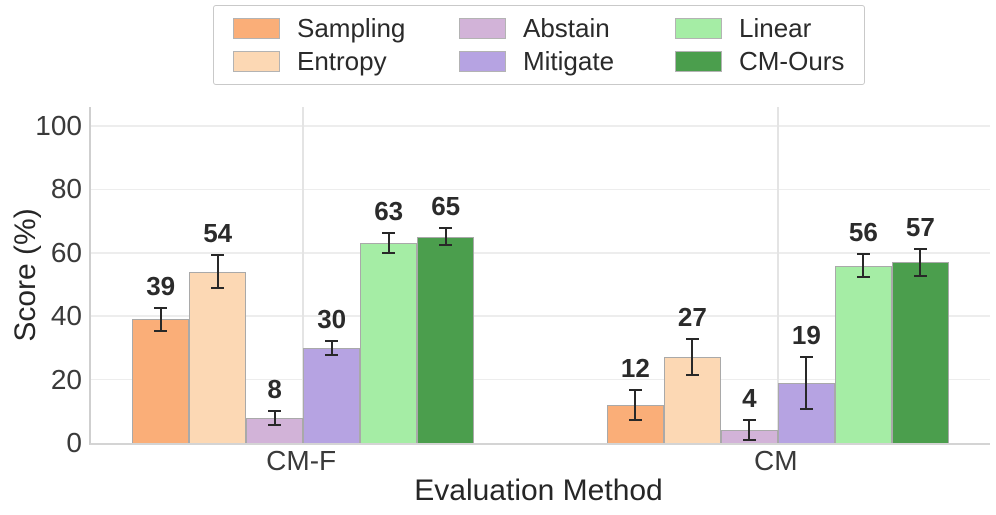 This screenshot has width=996, height=515. I want to click on bar-value-label: 27, so click(692, 317).